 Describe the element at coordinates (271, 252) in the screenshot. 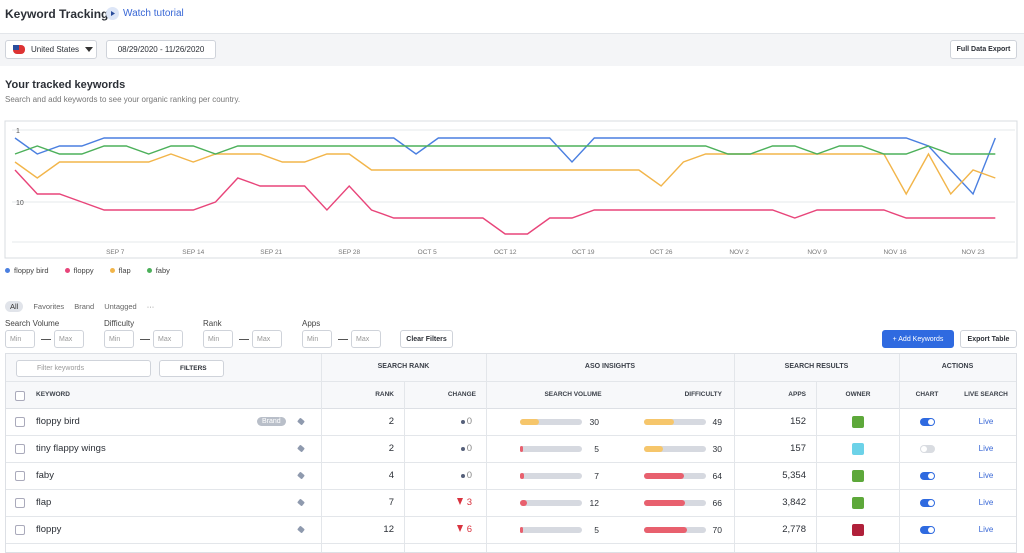

I see `x-tick-label: SEP 21` at that location.